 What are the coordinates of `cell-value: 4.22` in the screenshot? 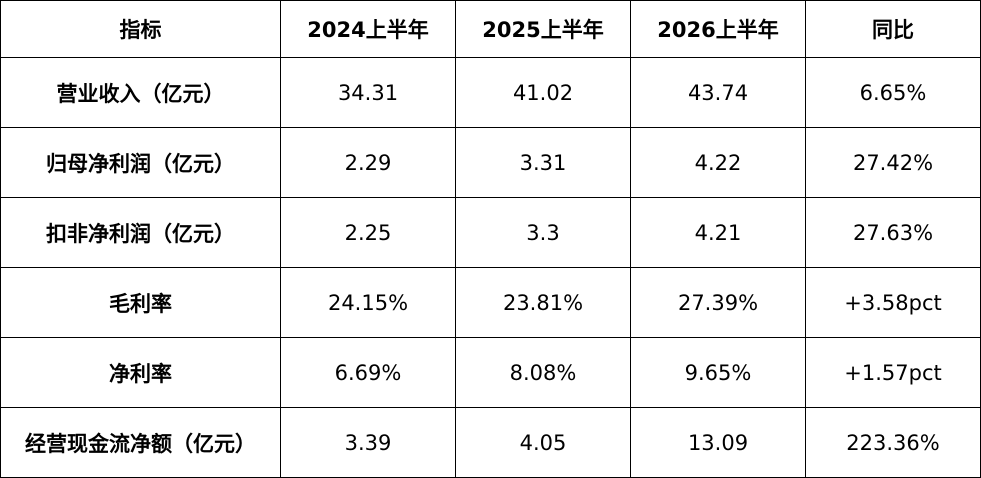 It's located at (718, 162).